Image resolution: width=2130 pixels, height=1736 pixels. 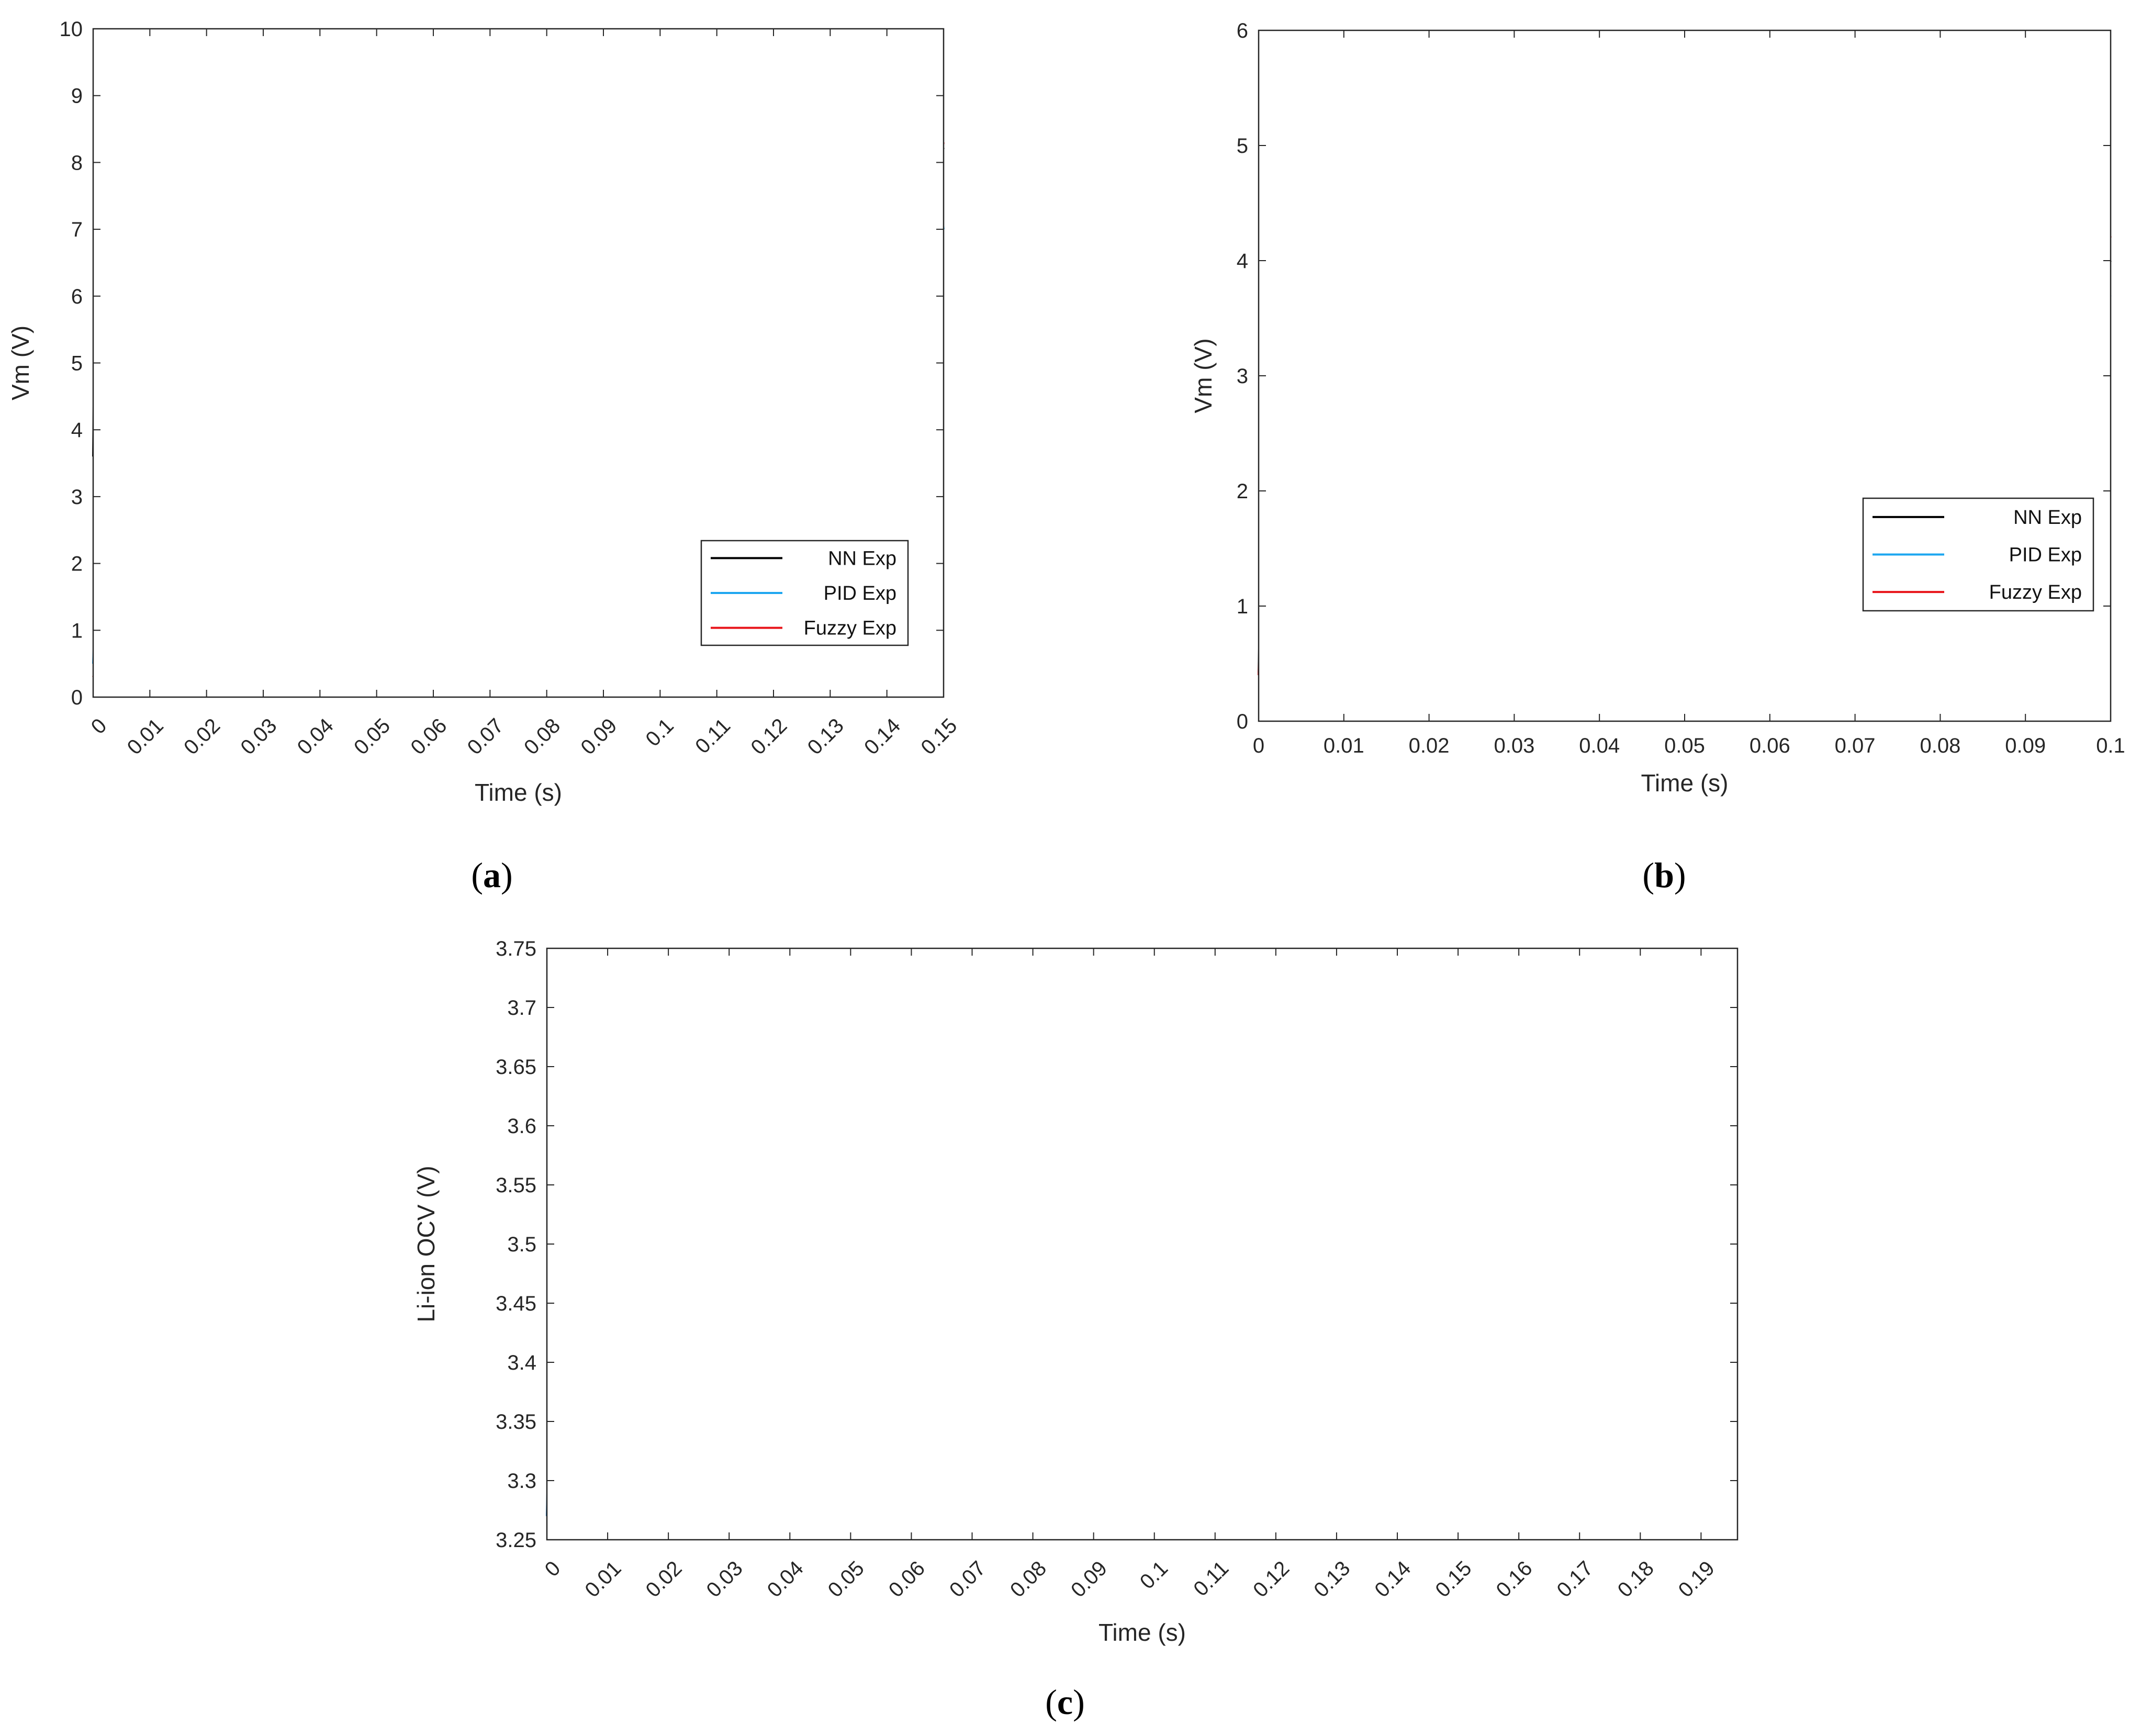 I want to click on x-tick-label: 0.17, so click(x=1575, y=1578).